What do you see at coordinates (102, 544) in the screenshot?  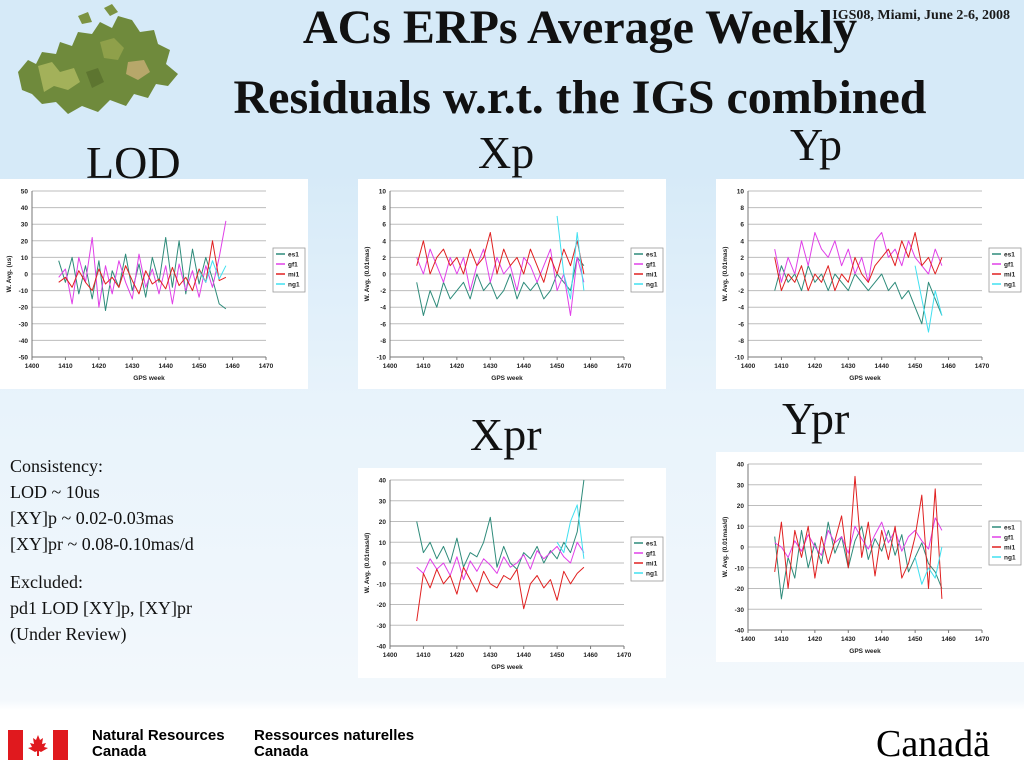 I see `xypr-consistency: [XY]pr ~ 0.08-0.10mas/d` at bounding box center [102, 544].